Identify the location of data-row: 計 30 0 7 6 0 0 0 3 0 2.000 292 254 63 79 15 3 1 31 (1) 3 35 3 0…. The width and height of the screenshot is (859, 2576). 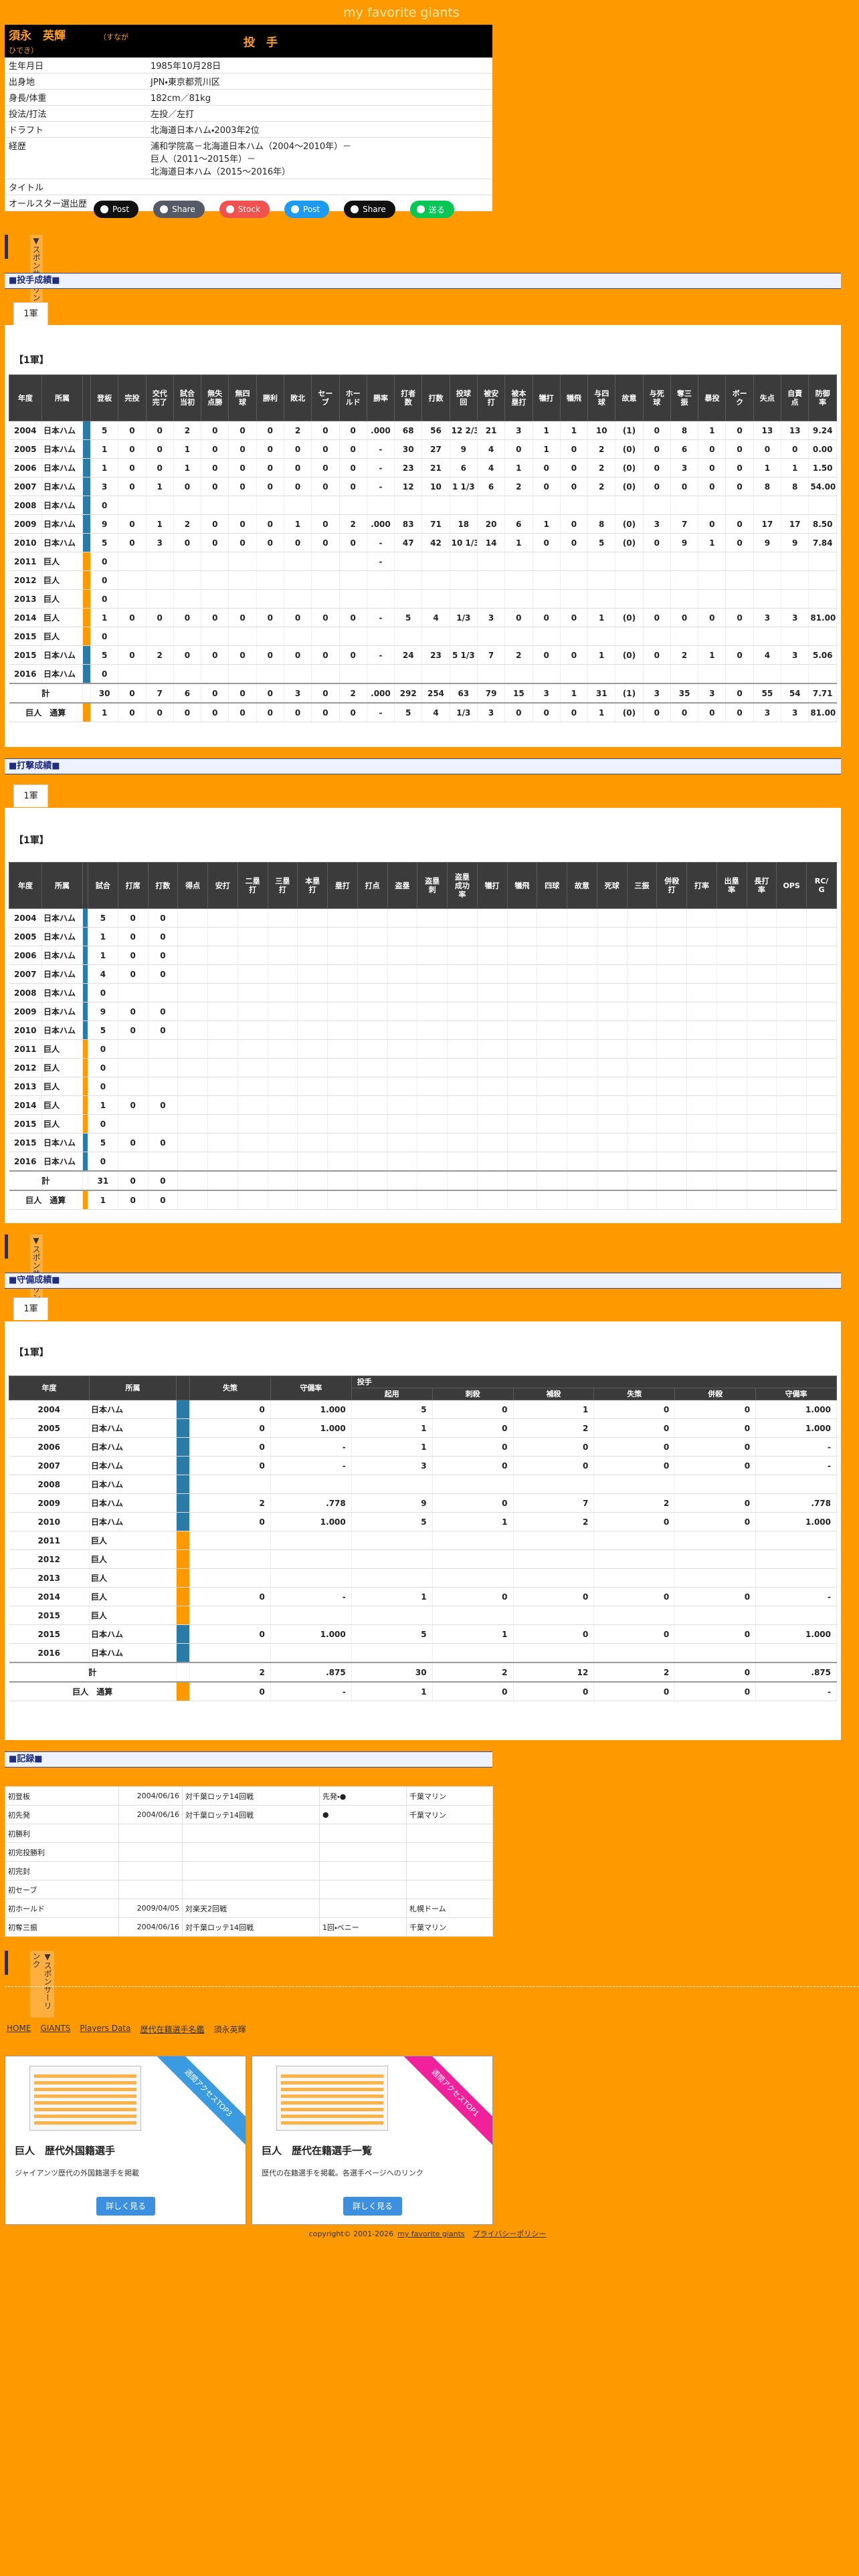
(423, 693).